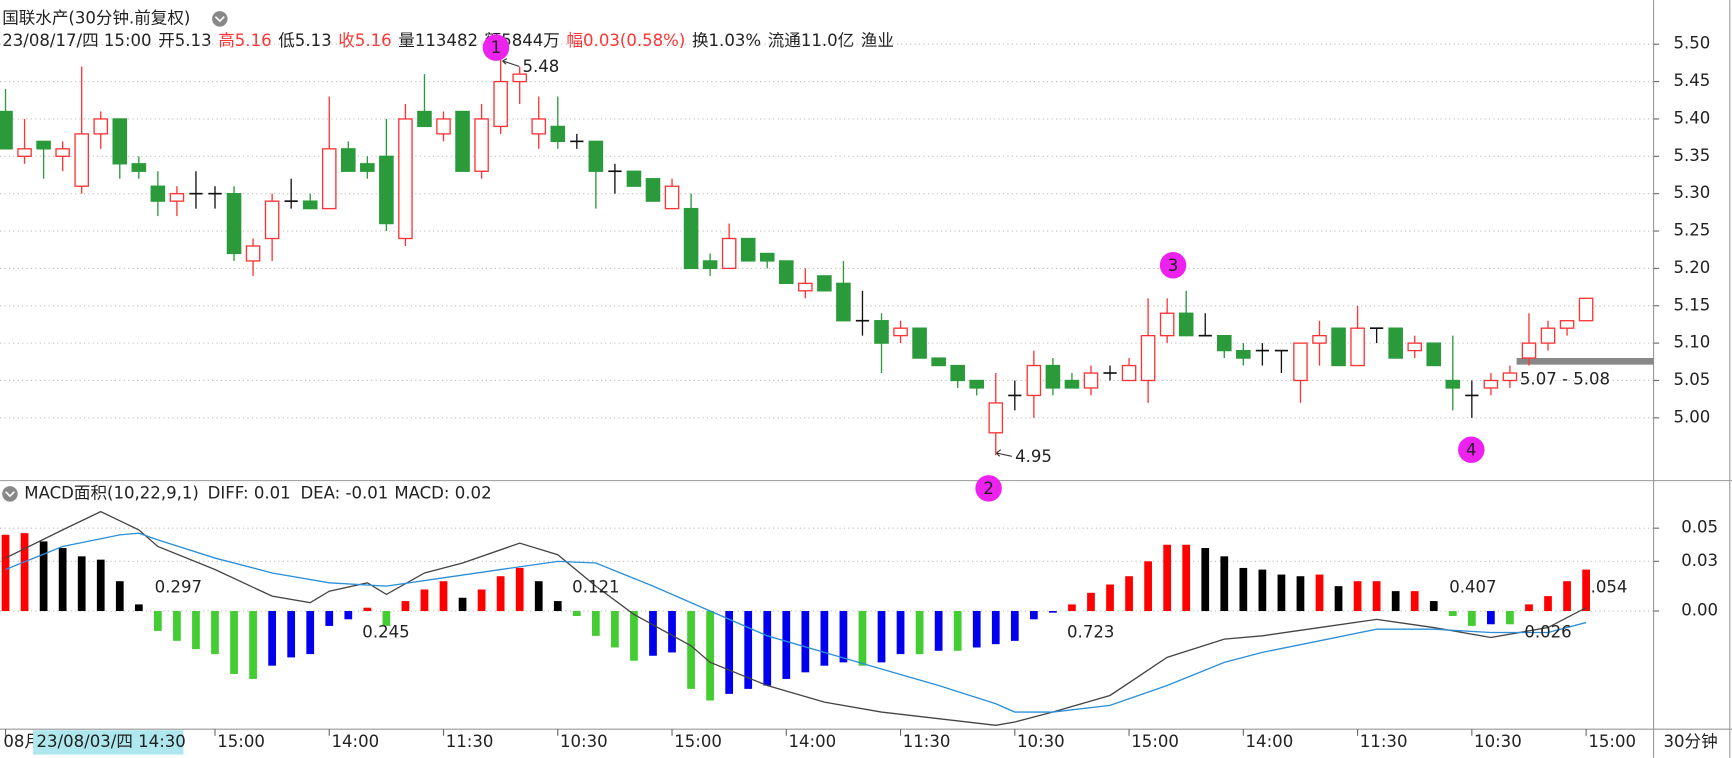 The width and height of the screenshot is (1732, 758). I want to click on macd-readout: MACD: 0.02, so click(442, 492).